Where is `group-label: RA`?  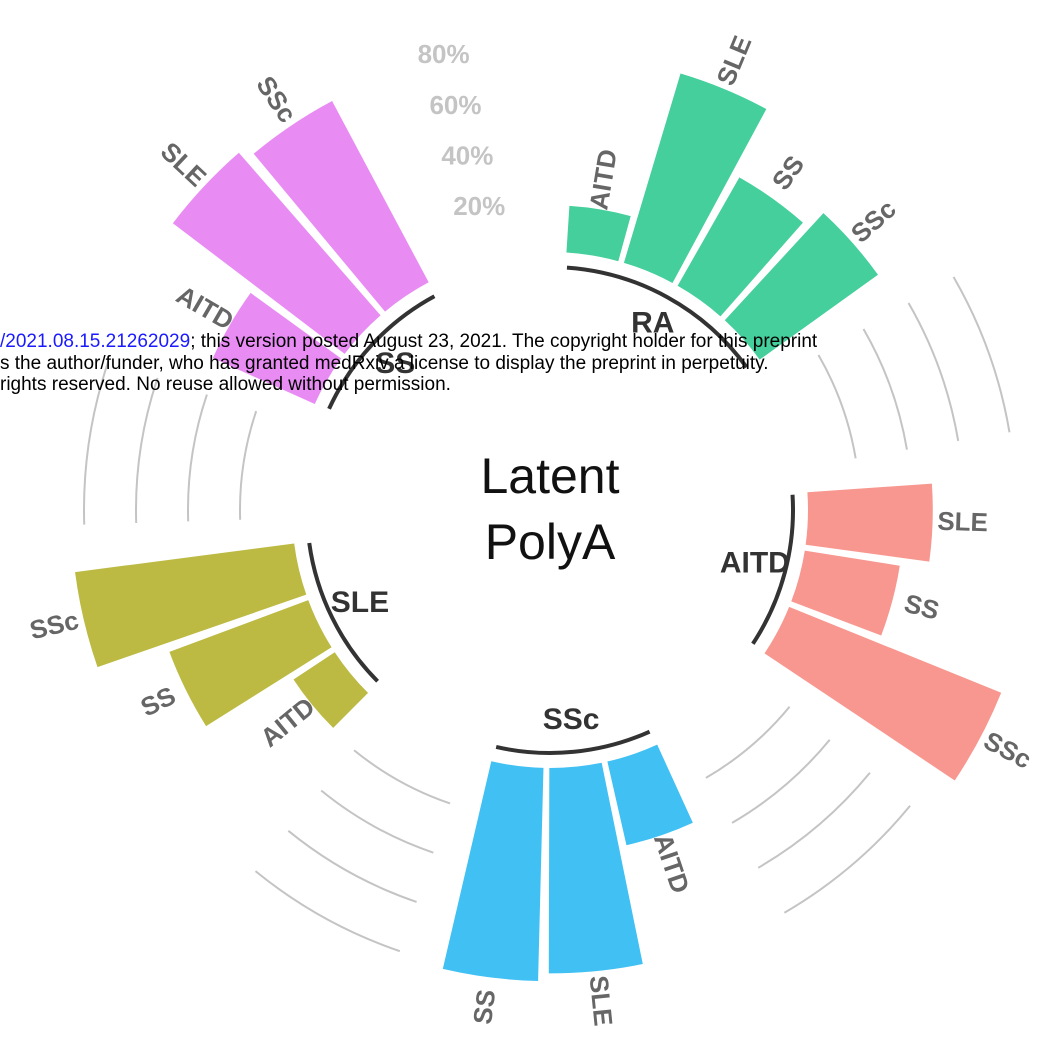 group-label: RA is located at coordinates (652, 323).